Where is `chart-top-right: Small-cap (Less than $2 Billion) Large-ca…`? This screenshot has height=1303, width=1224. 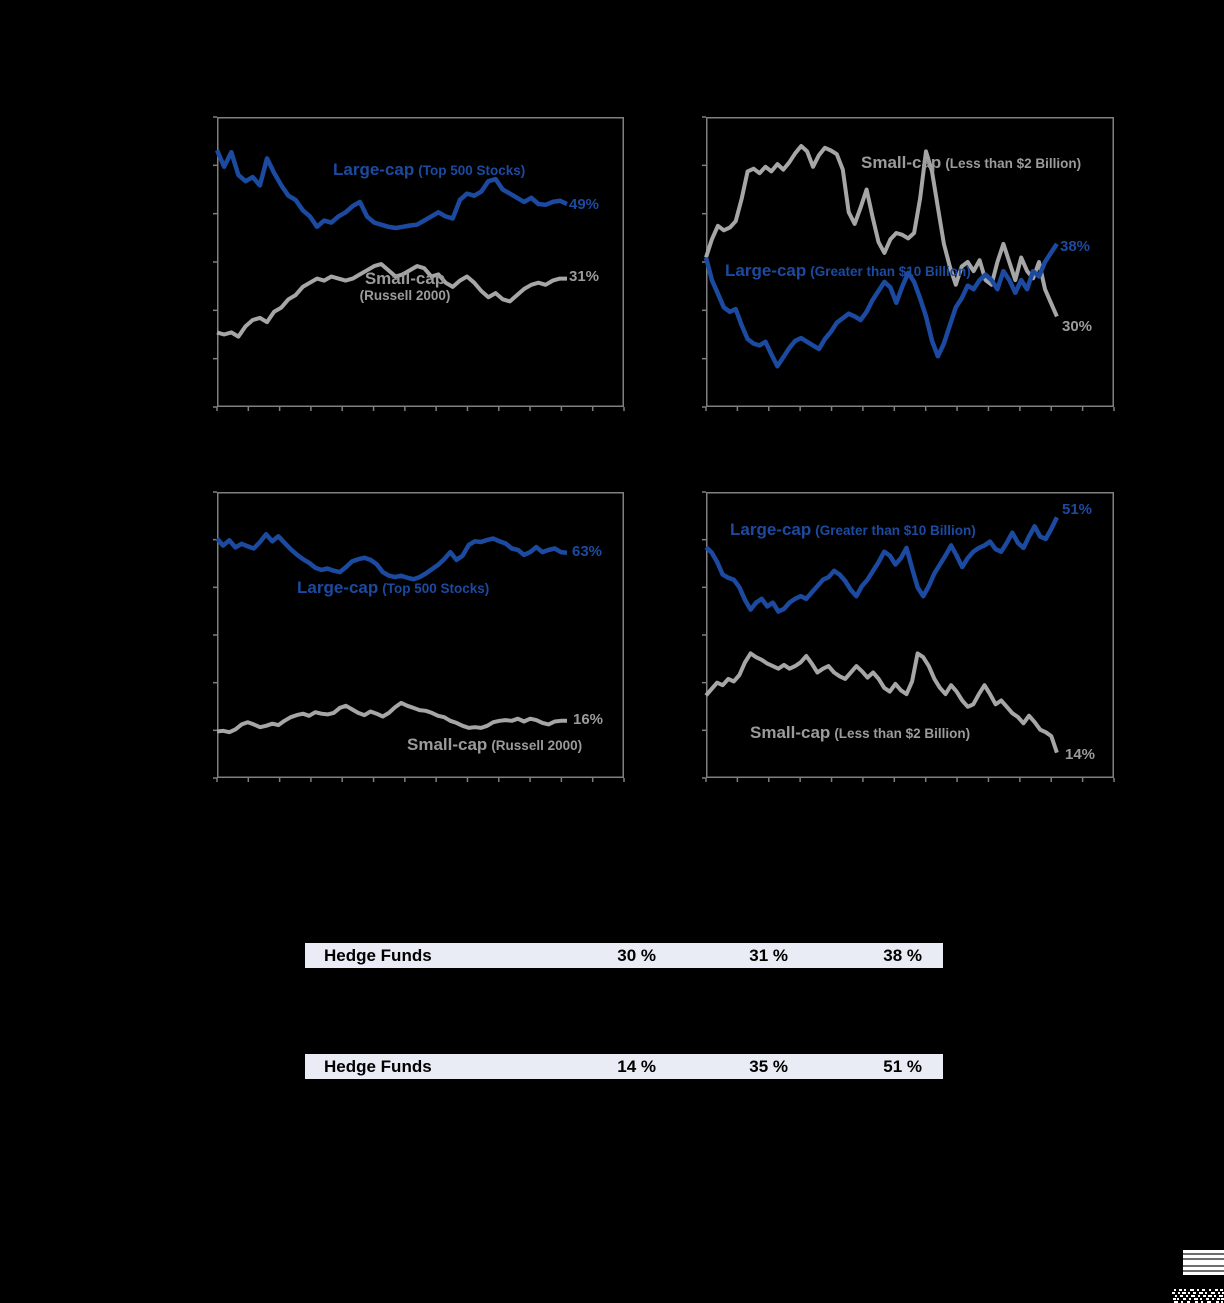
chart-top-right: Small-cap (Less than $2 Billion) Large-ca… is located at coordinates (908, 263).